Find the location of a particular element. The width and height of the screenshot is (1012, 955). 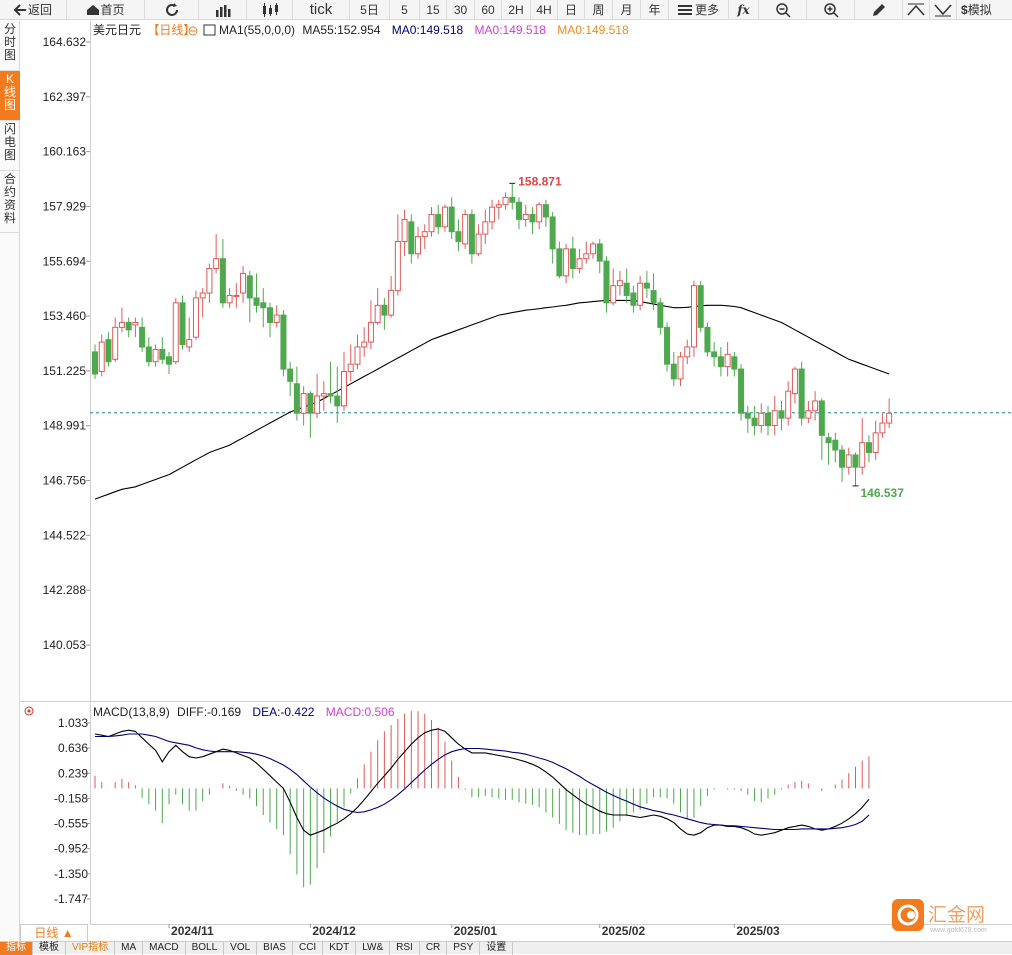

indicator-settings-icon is located at coordinates (209, 30).